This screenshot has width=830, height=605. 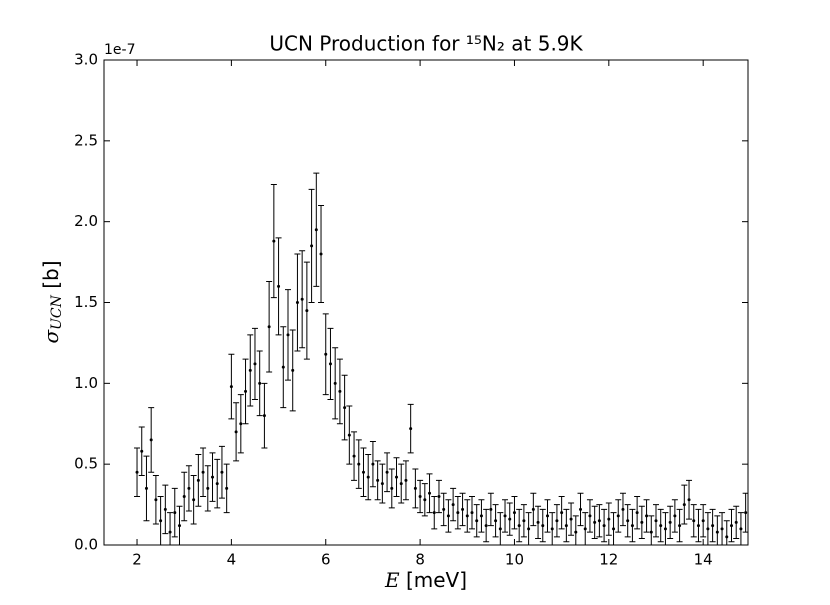 I want to click on x-symbol: E, so click(x=392, y=580).